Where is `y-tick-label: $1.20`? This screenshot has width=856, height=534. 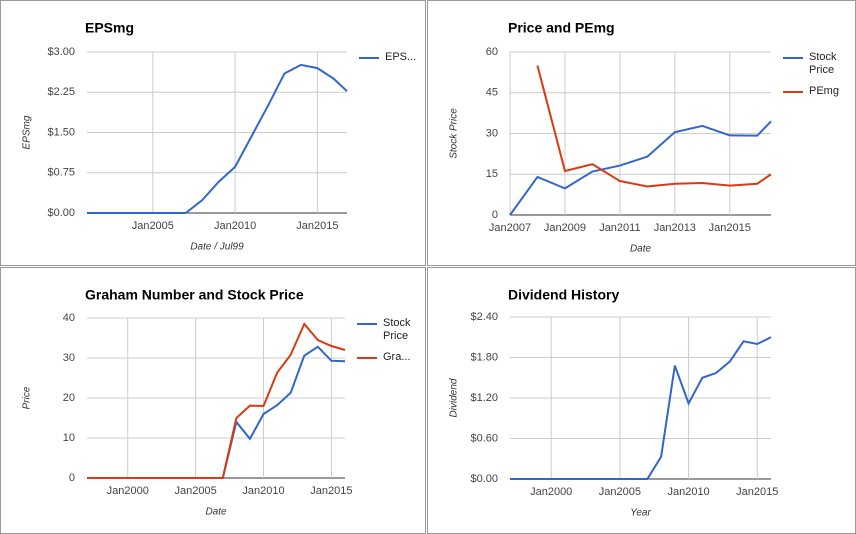 y-tick-label: $1.20 is located at coordinates (484, 398).